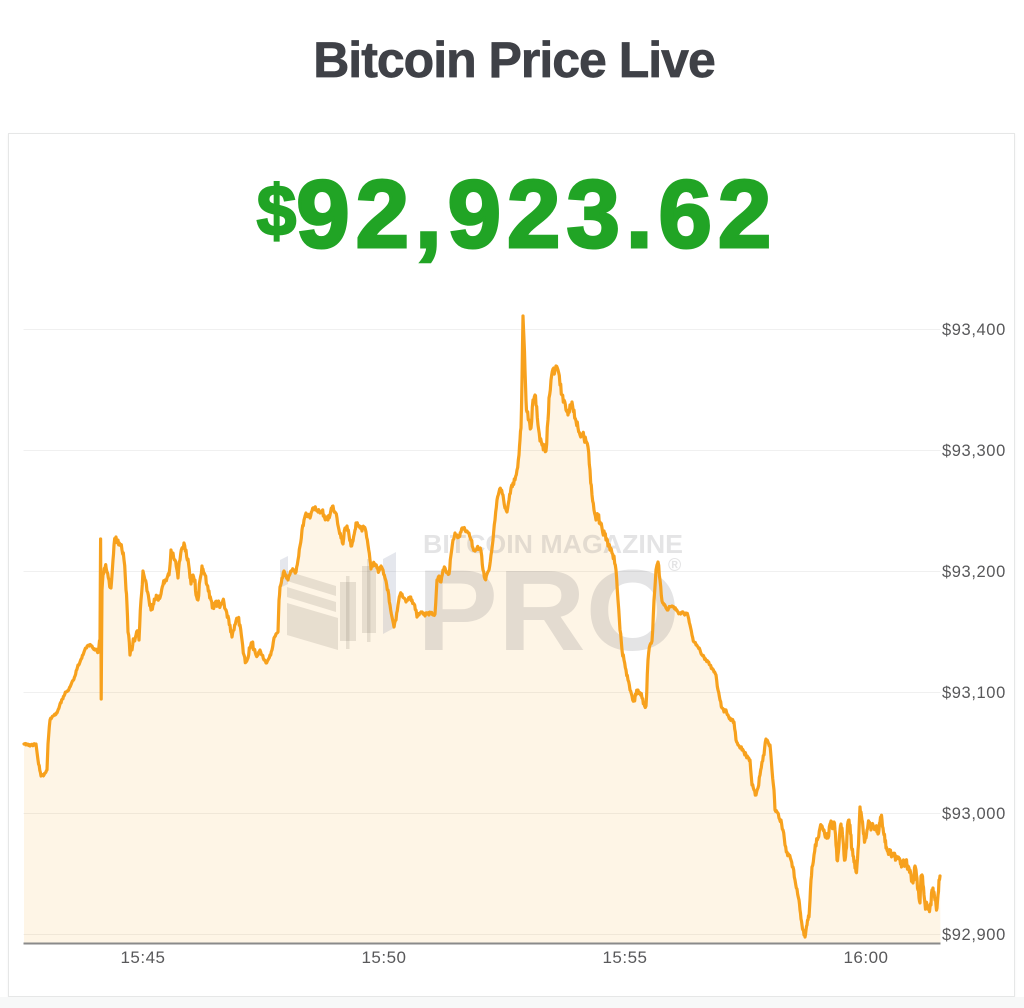 The image size is (1024, 1008). Describe the element at coordinates (974, 330) in the screenshot. I see `svg-text: $93,400` at that location.